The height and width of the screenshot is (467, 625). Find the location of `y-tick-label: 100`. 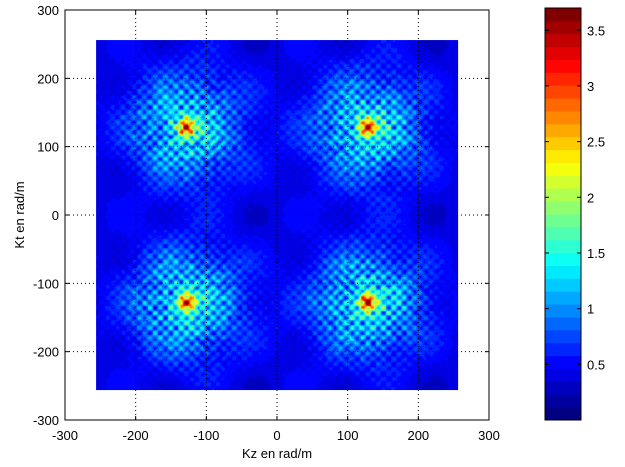

y-tick-label: 100 is located at coordinates (48, 147).